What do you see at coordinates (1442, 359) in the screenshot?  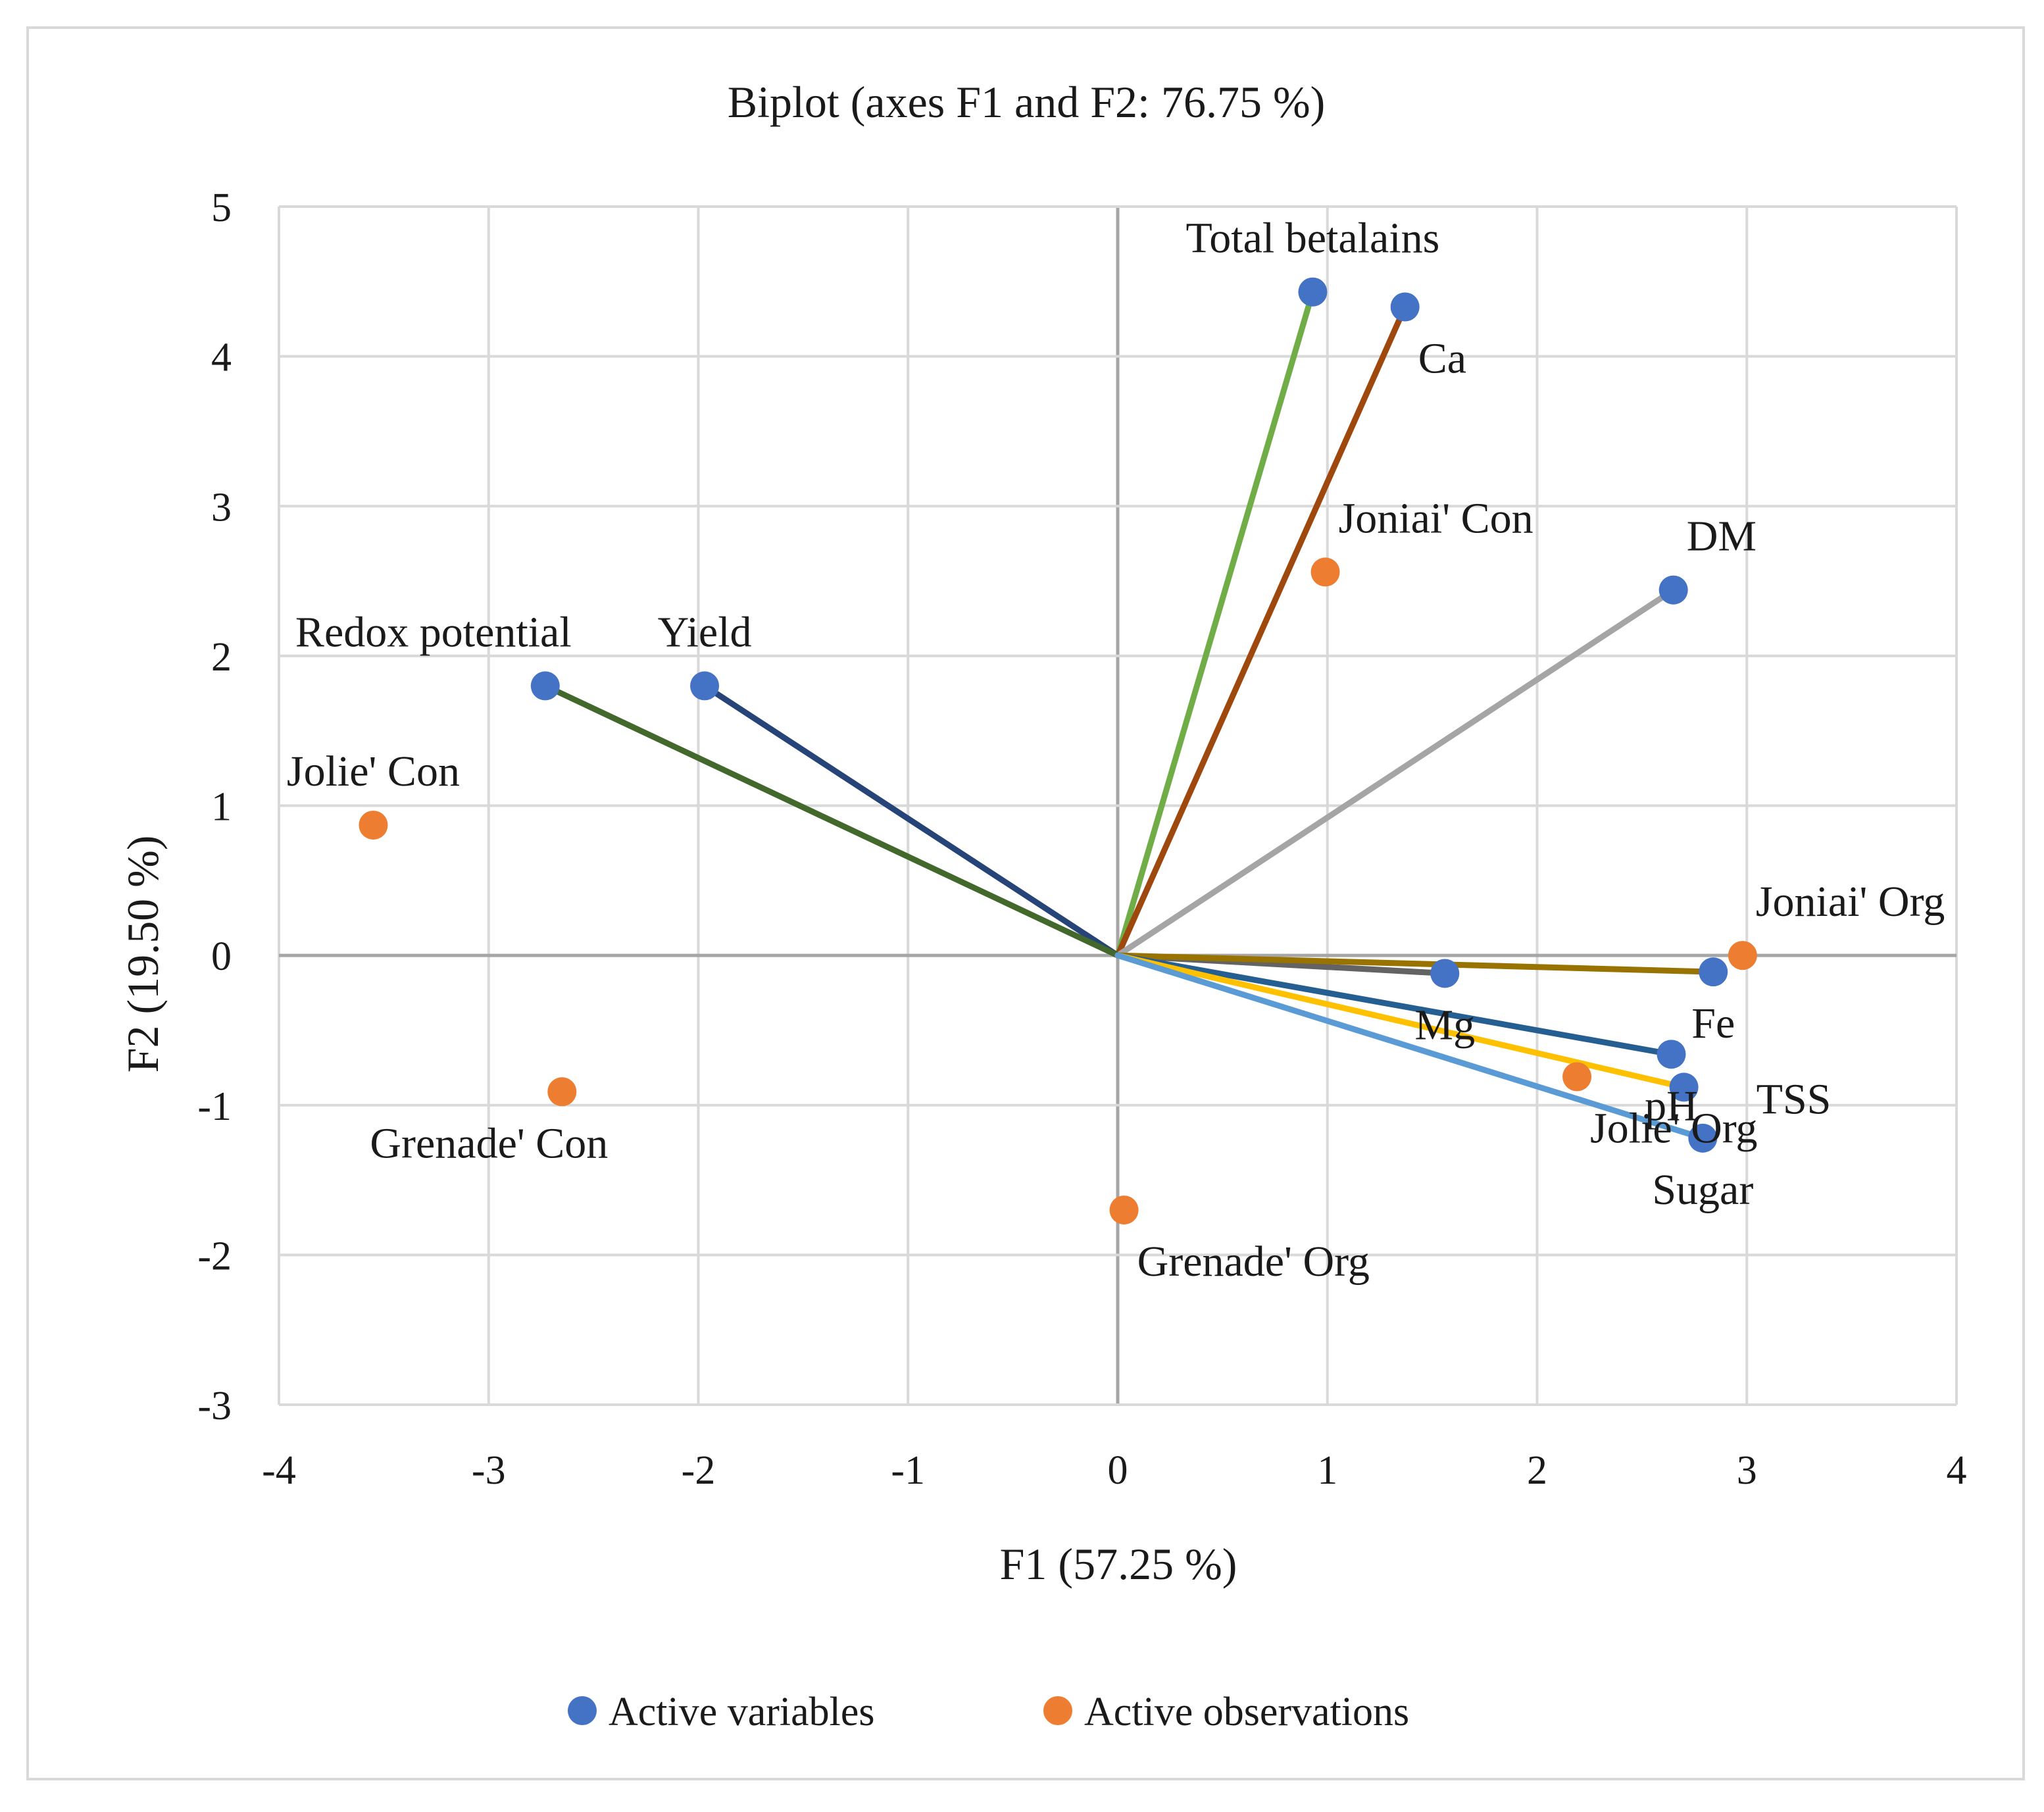 I see `variable-label-ca: Ca` at bounding box center [1442, 359].